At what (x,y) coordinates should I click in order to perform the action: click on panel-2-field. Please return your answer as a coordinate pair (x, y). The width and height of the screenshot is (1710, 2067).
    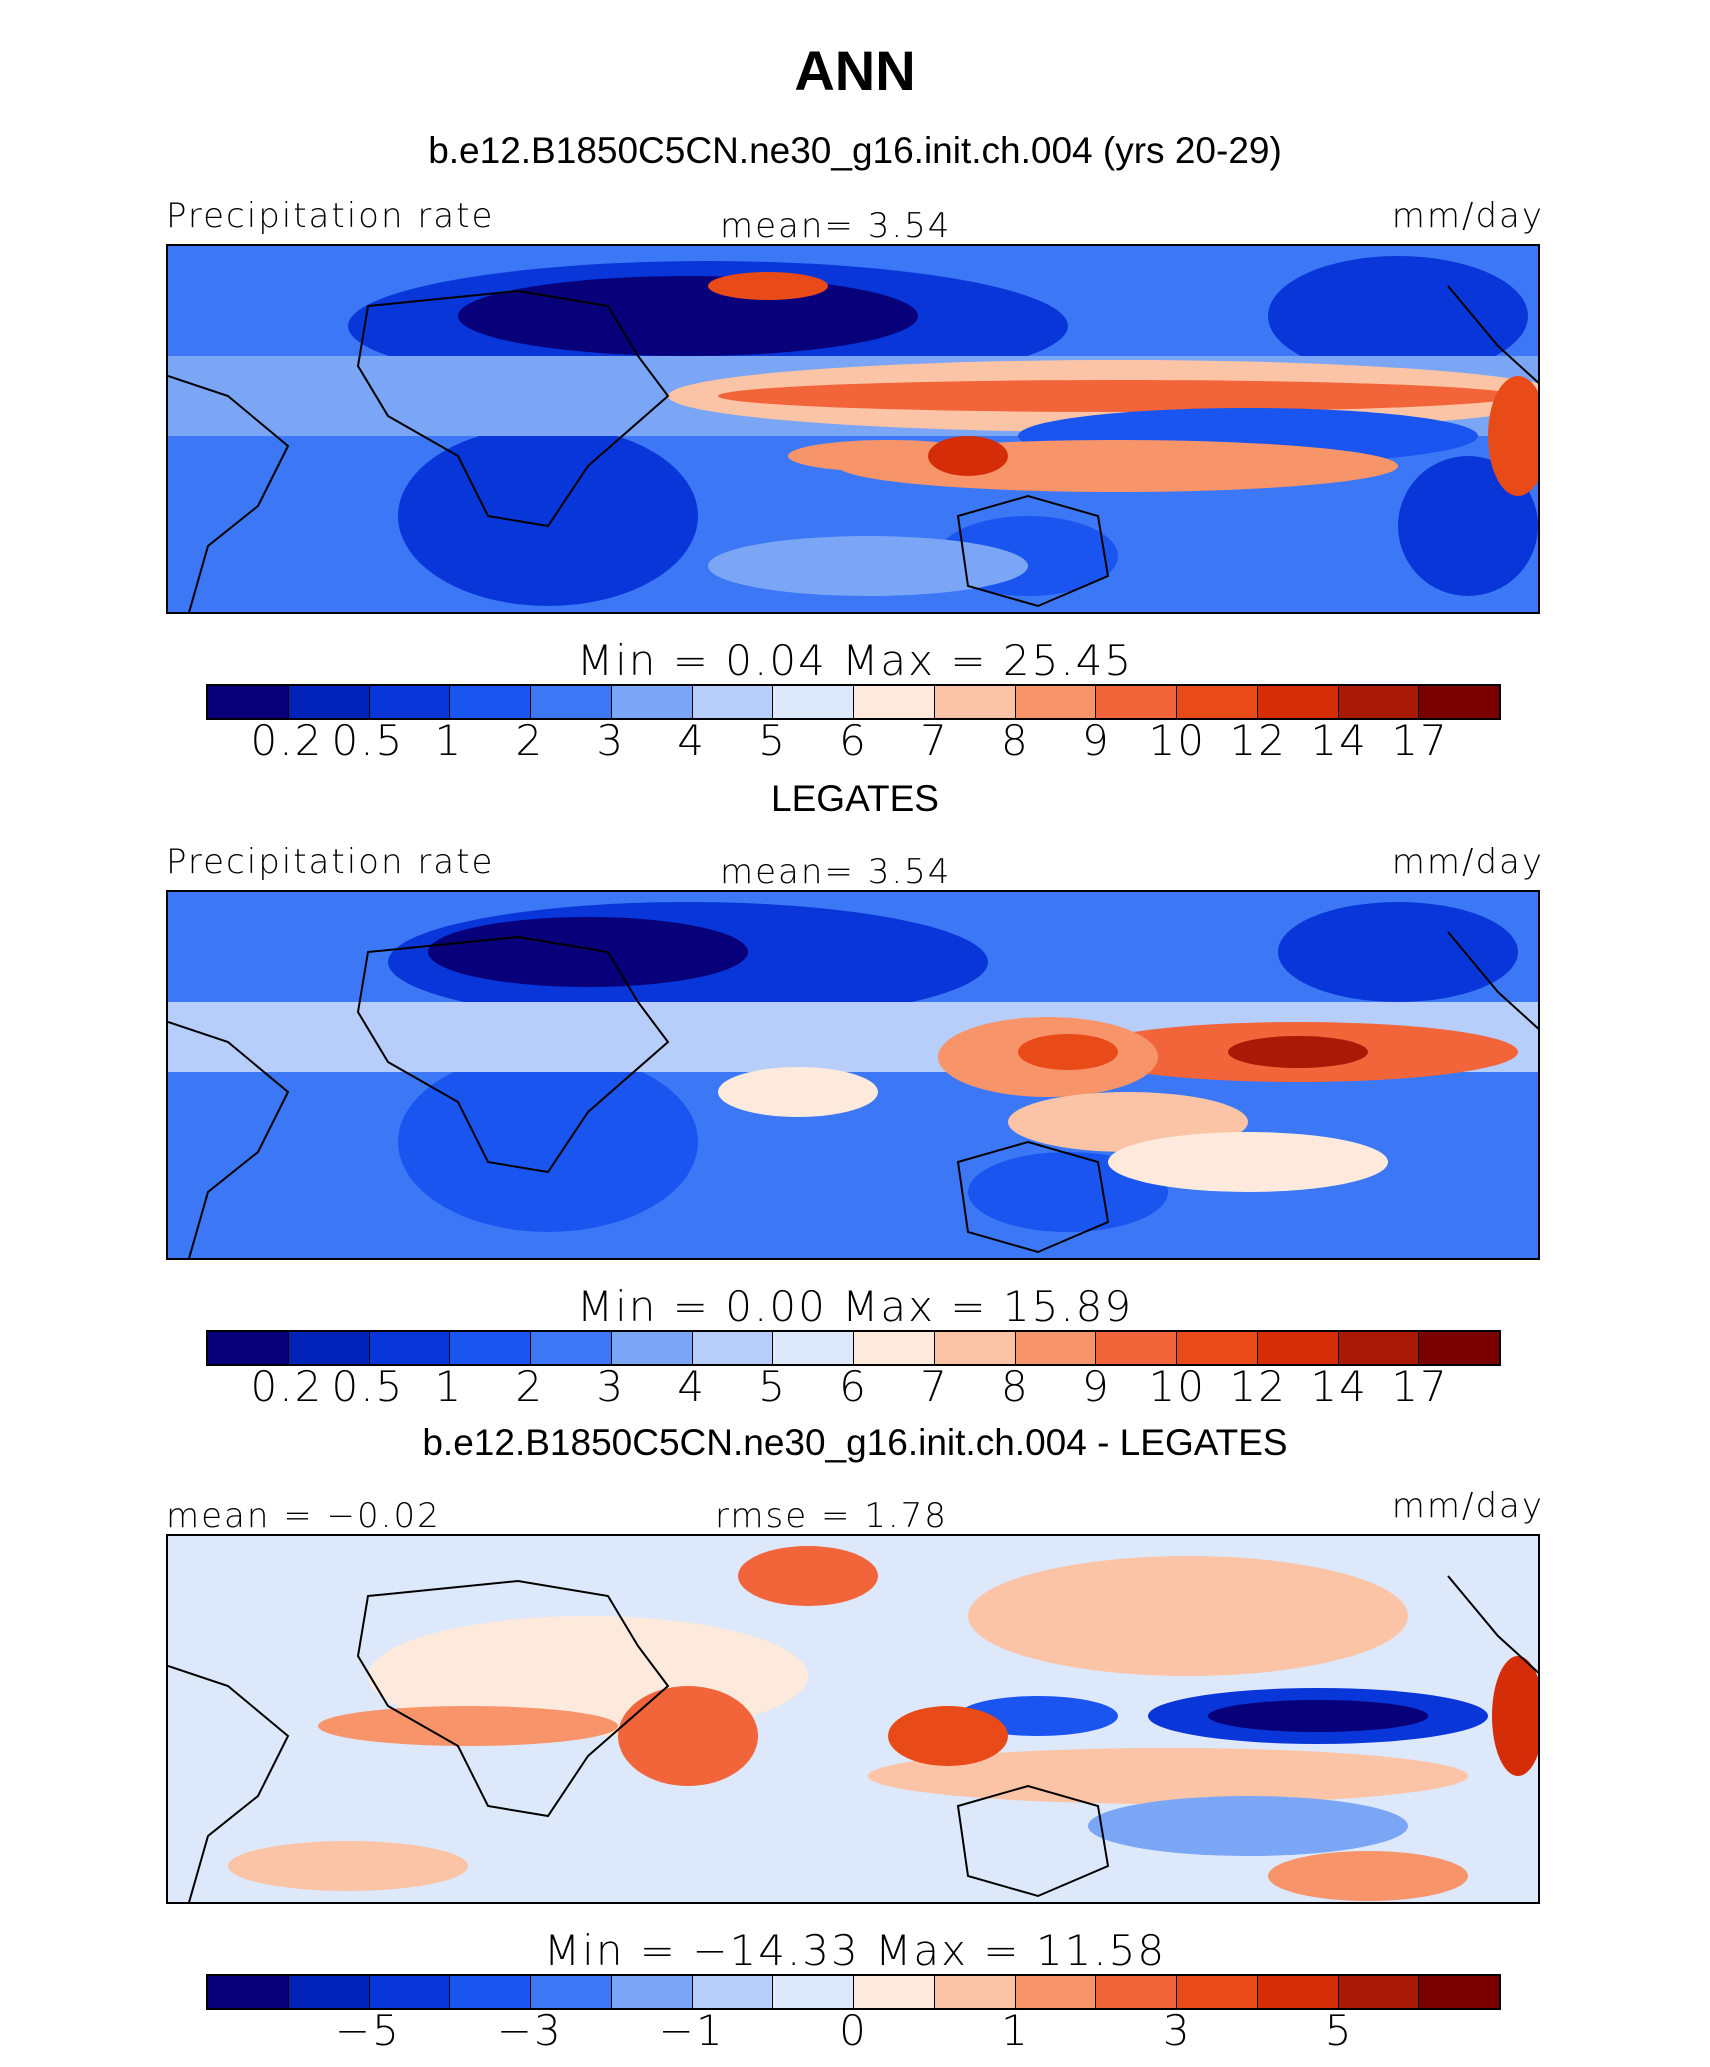
    Looking at the image, I should click on (853, 1075).